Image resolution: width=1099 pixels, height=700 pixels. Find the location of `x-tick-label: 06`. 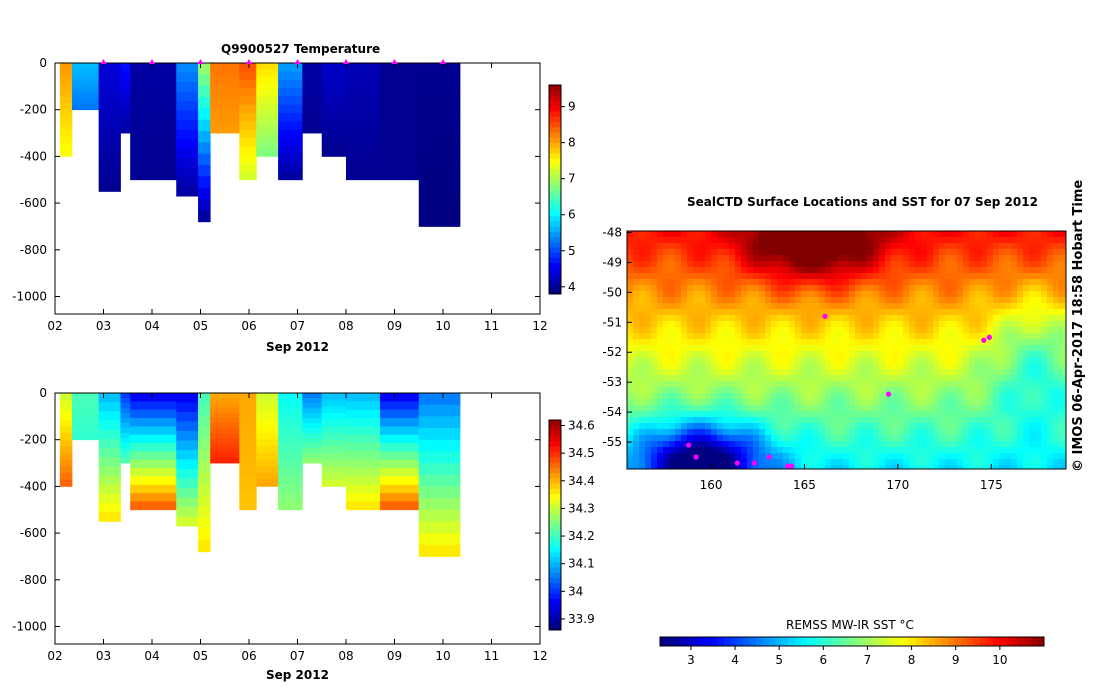

x-tick-label: 06 is located at coordinates (248, 326).